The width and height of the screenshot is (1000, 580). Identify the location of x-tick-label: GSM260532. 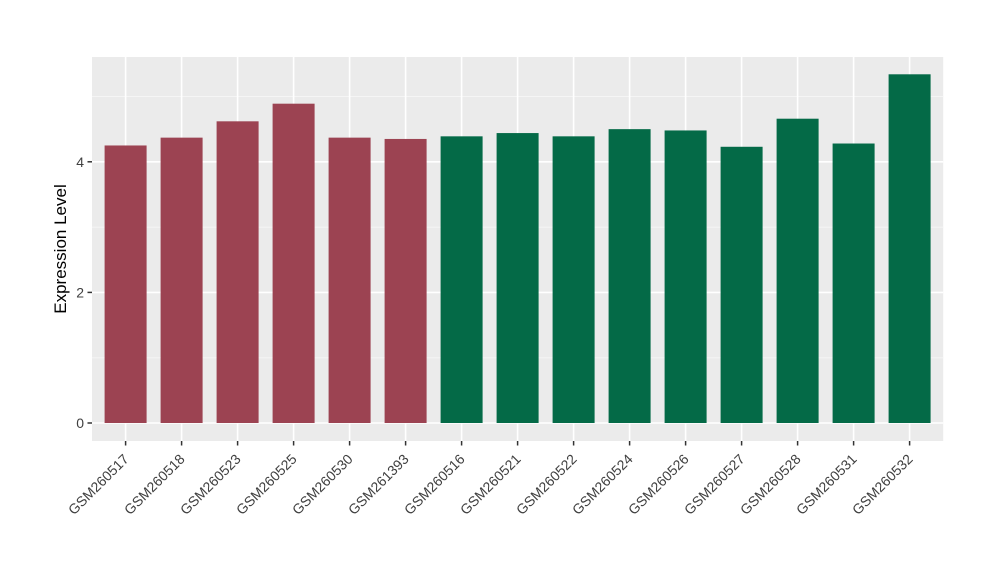
(882, 484).